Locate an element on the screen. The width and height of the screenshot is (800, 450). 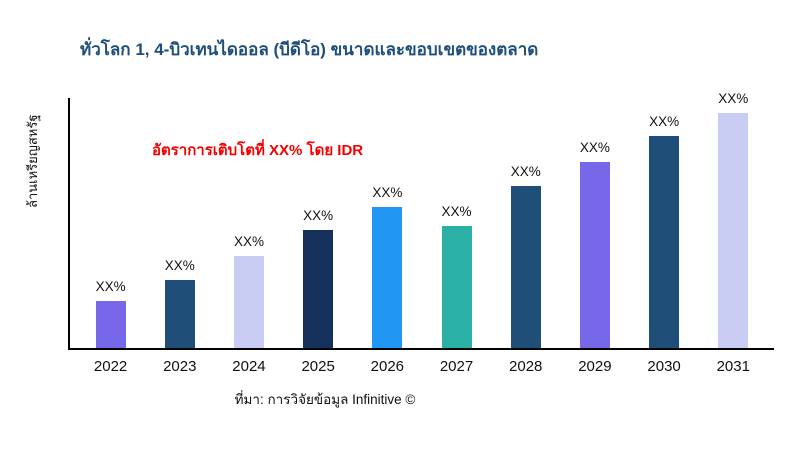
x-tick-label: 2031 is located at coordinates (733, 366).